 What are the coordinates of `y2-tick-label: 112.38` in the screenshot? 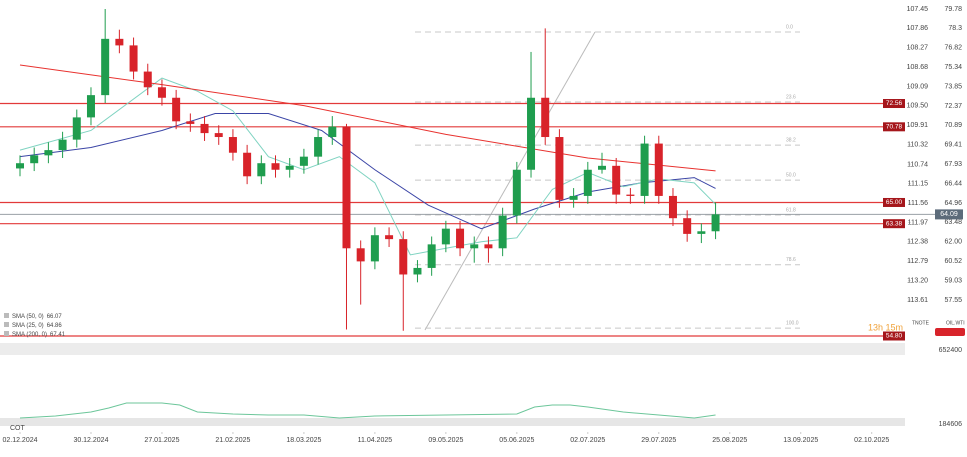 It's located at (917, 242).